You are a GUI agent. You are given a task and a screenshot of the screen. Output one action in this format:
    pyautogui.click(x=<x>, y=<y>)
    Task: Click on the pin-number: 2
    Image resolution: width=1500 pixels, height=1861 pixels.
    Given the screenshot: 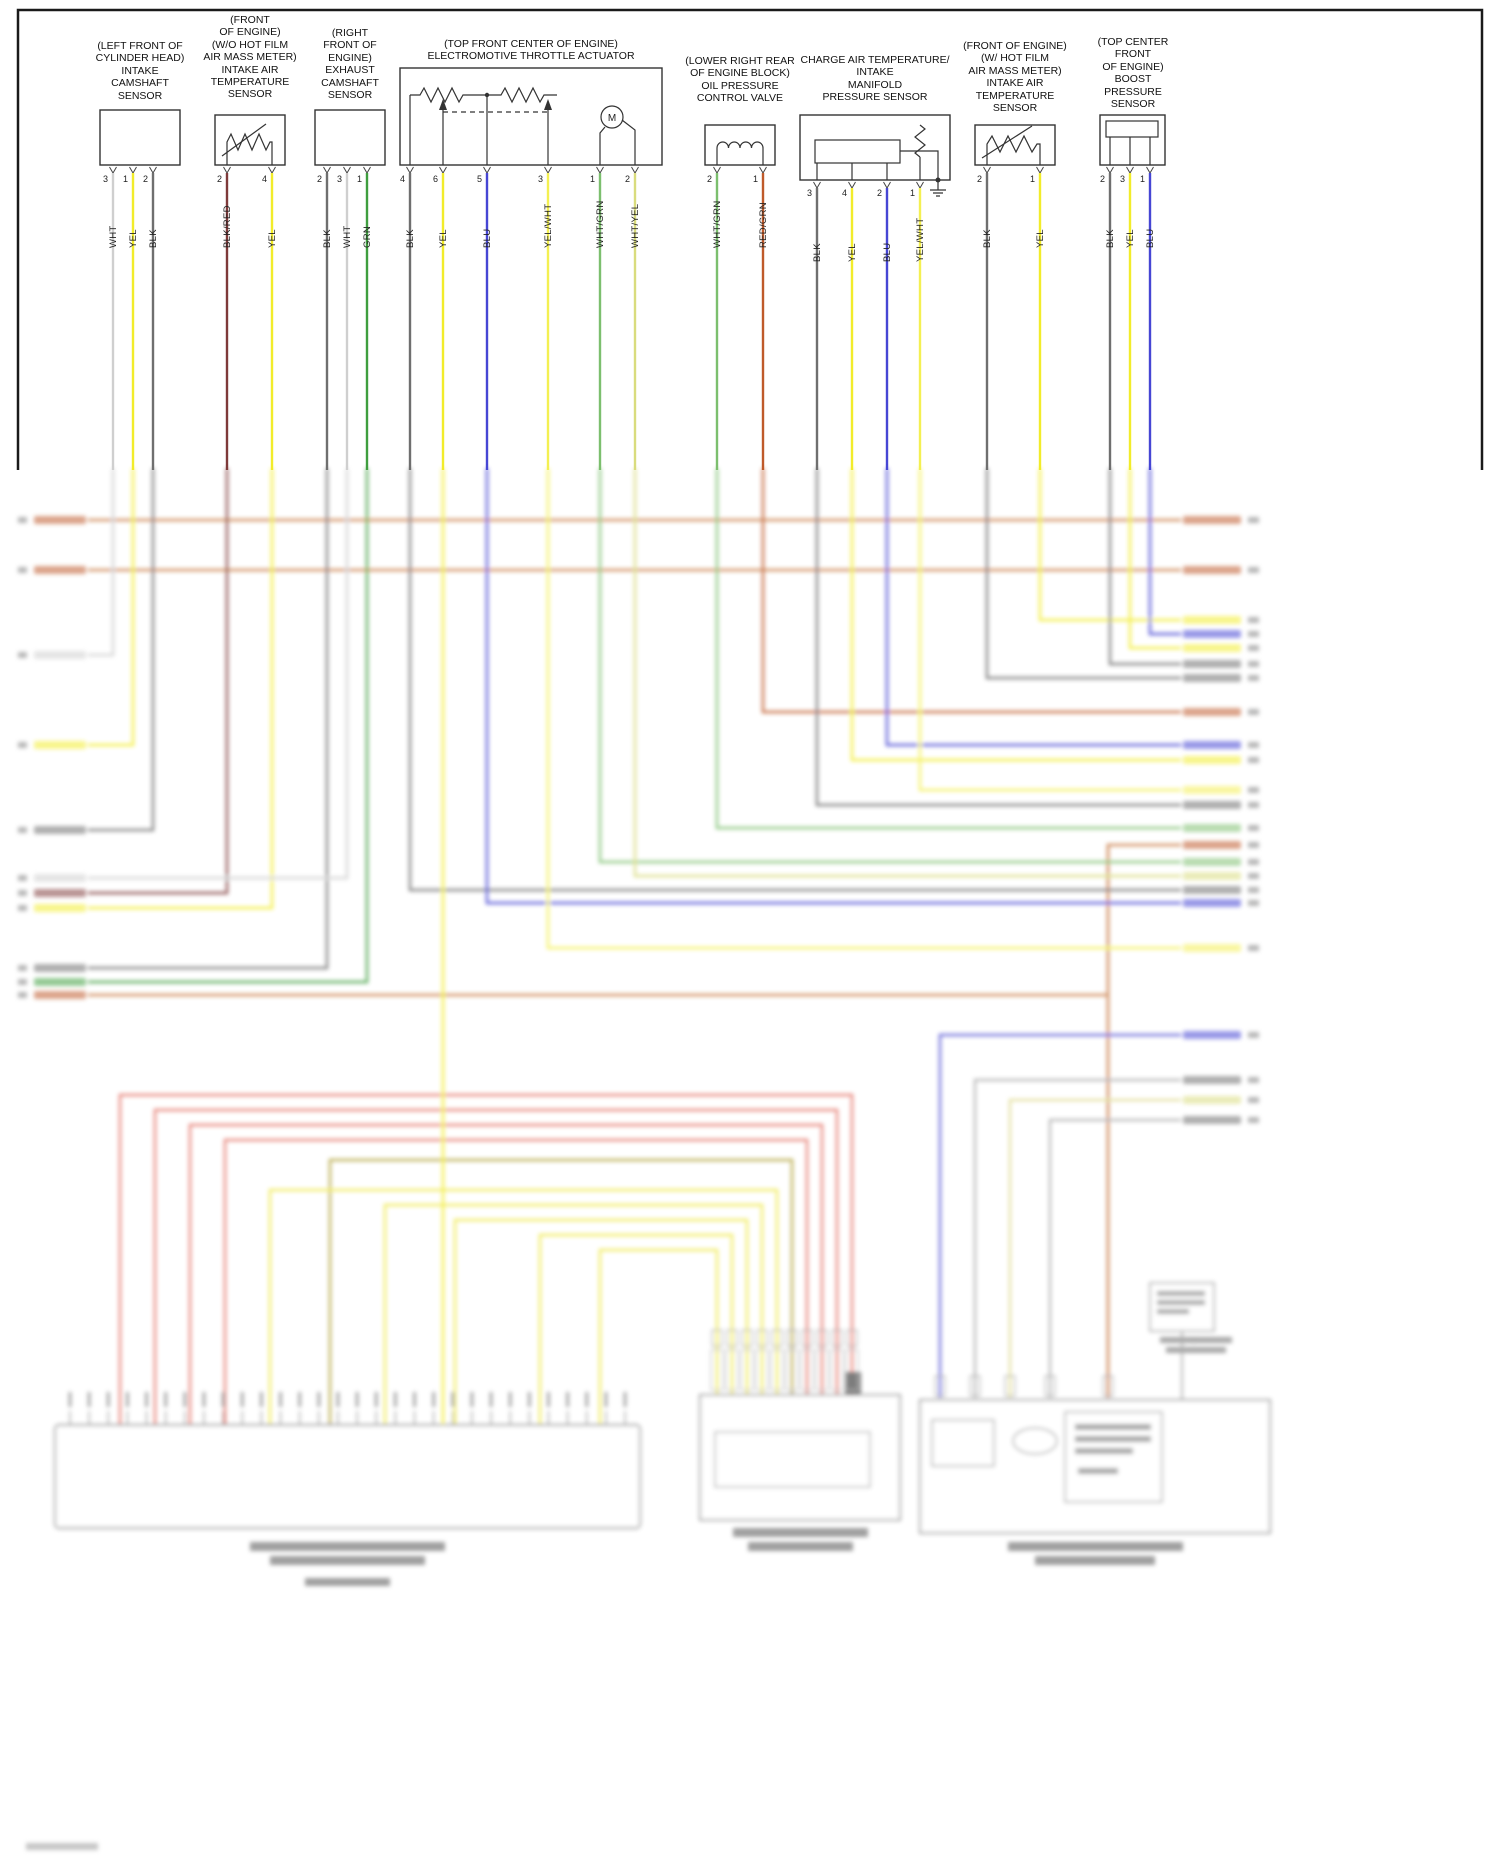 What is the action you would take?
    pyautogui.click(x=979, y=179)
    